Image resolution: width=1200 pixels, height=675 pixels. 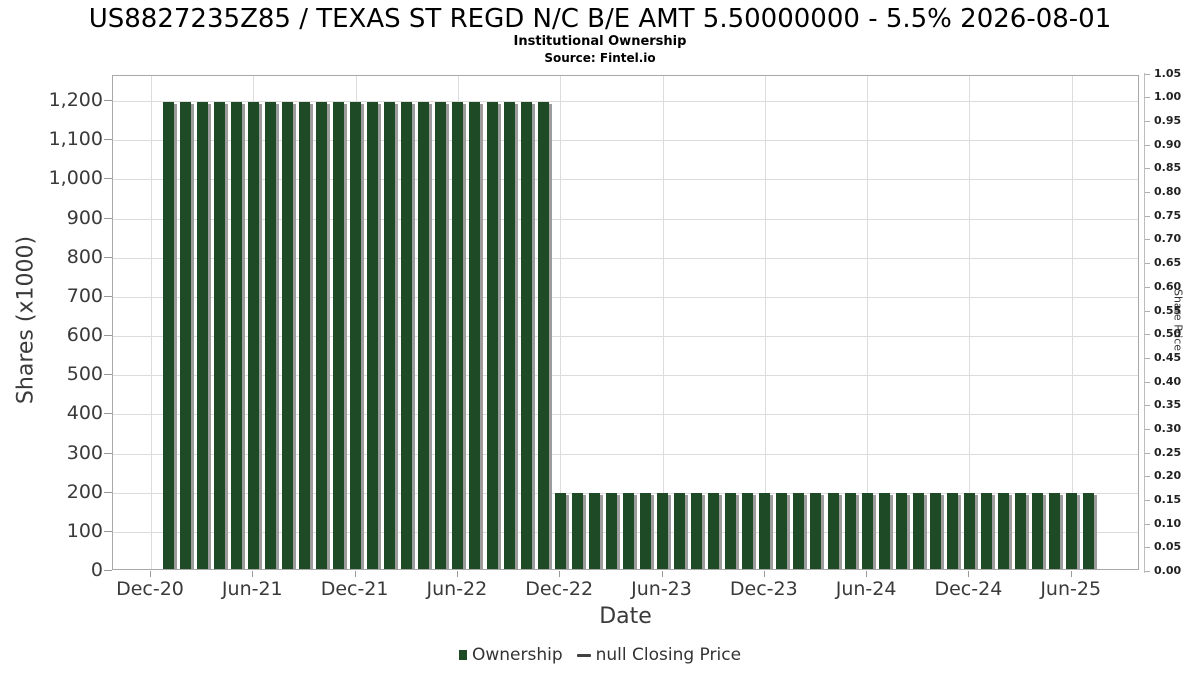 What do you see at coordinates (559, 589) in the screenshot?
I see `x-axis-tick-label: Dec-22` at bounding box center [559, 589].